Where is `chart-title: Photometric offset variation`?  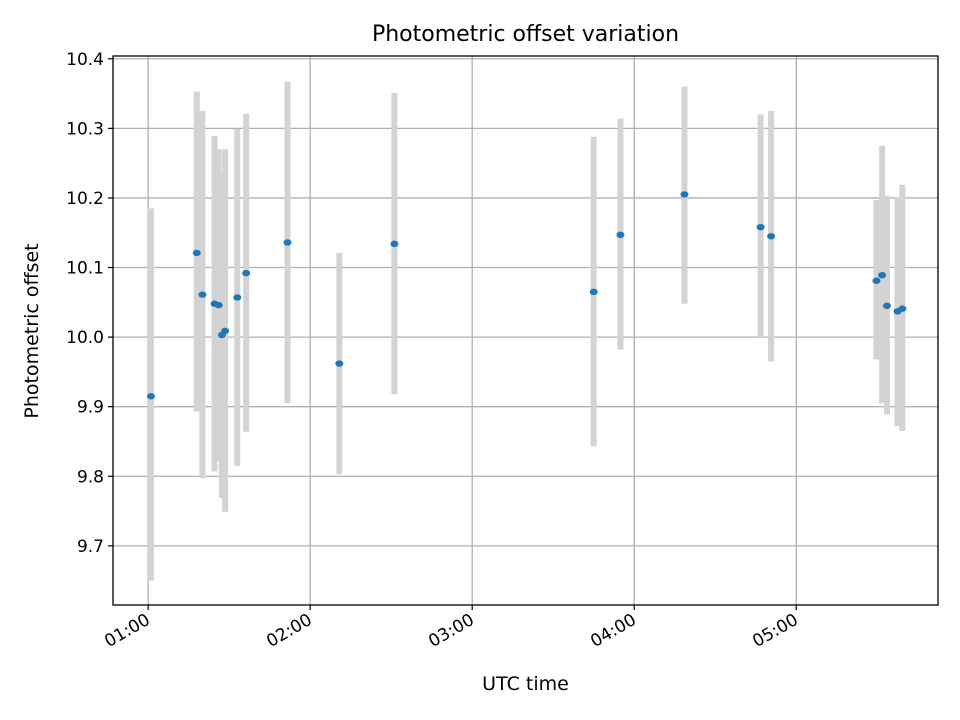
chart-title: Photometric offset variation is located at coordinates (525, 34).